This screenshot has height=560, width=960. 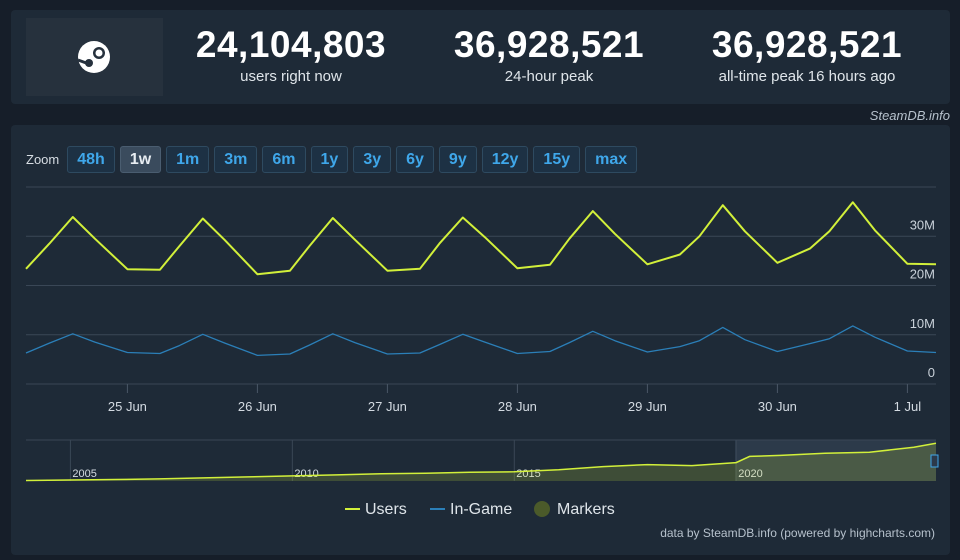 I want to click on legend-label: Users, so click(x=386, y=509).